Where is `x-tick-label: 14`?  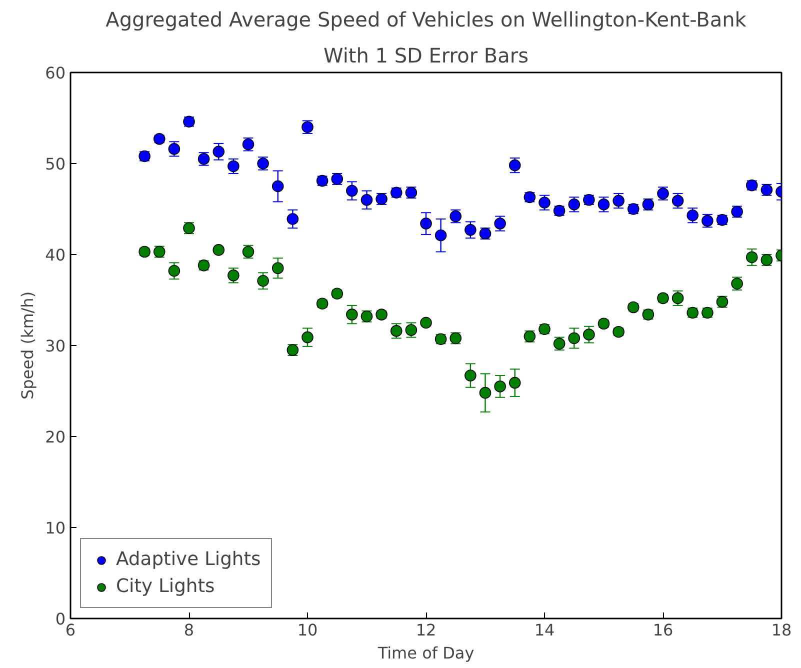 x-tick-label: 14 is located at coordinates (544, 630).